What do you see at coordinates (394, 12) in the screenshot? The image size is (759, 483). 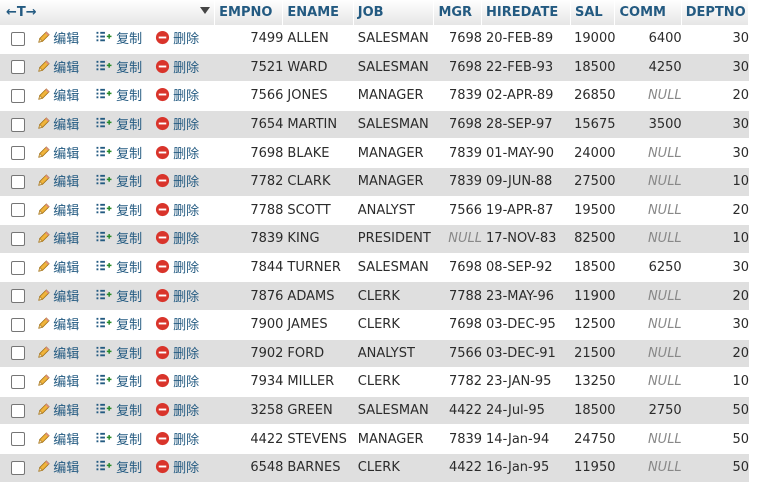 I see `col-header-job: JOB` at bounding box center [394, 12].